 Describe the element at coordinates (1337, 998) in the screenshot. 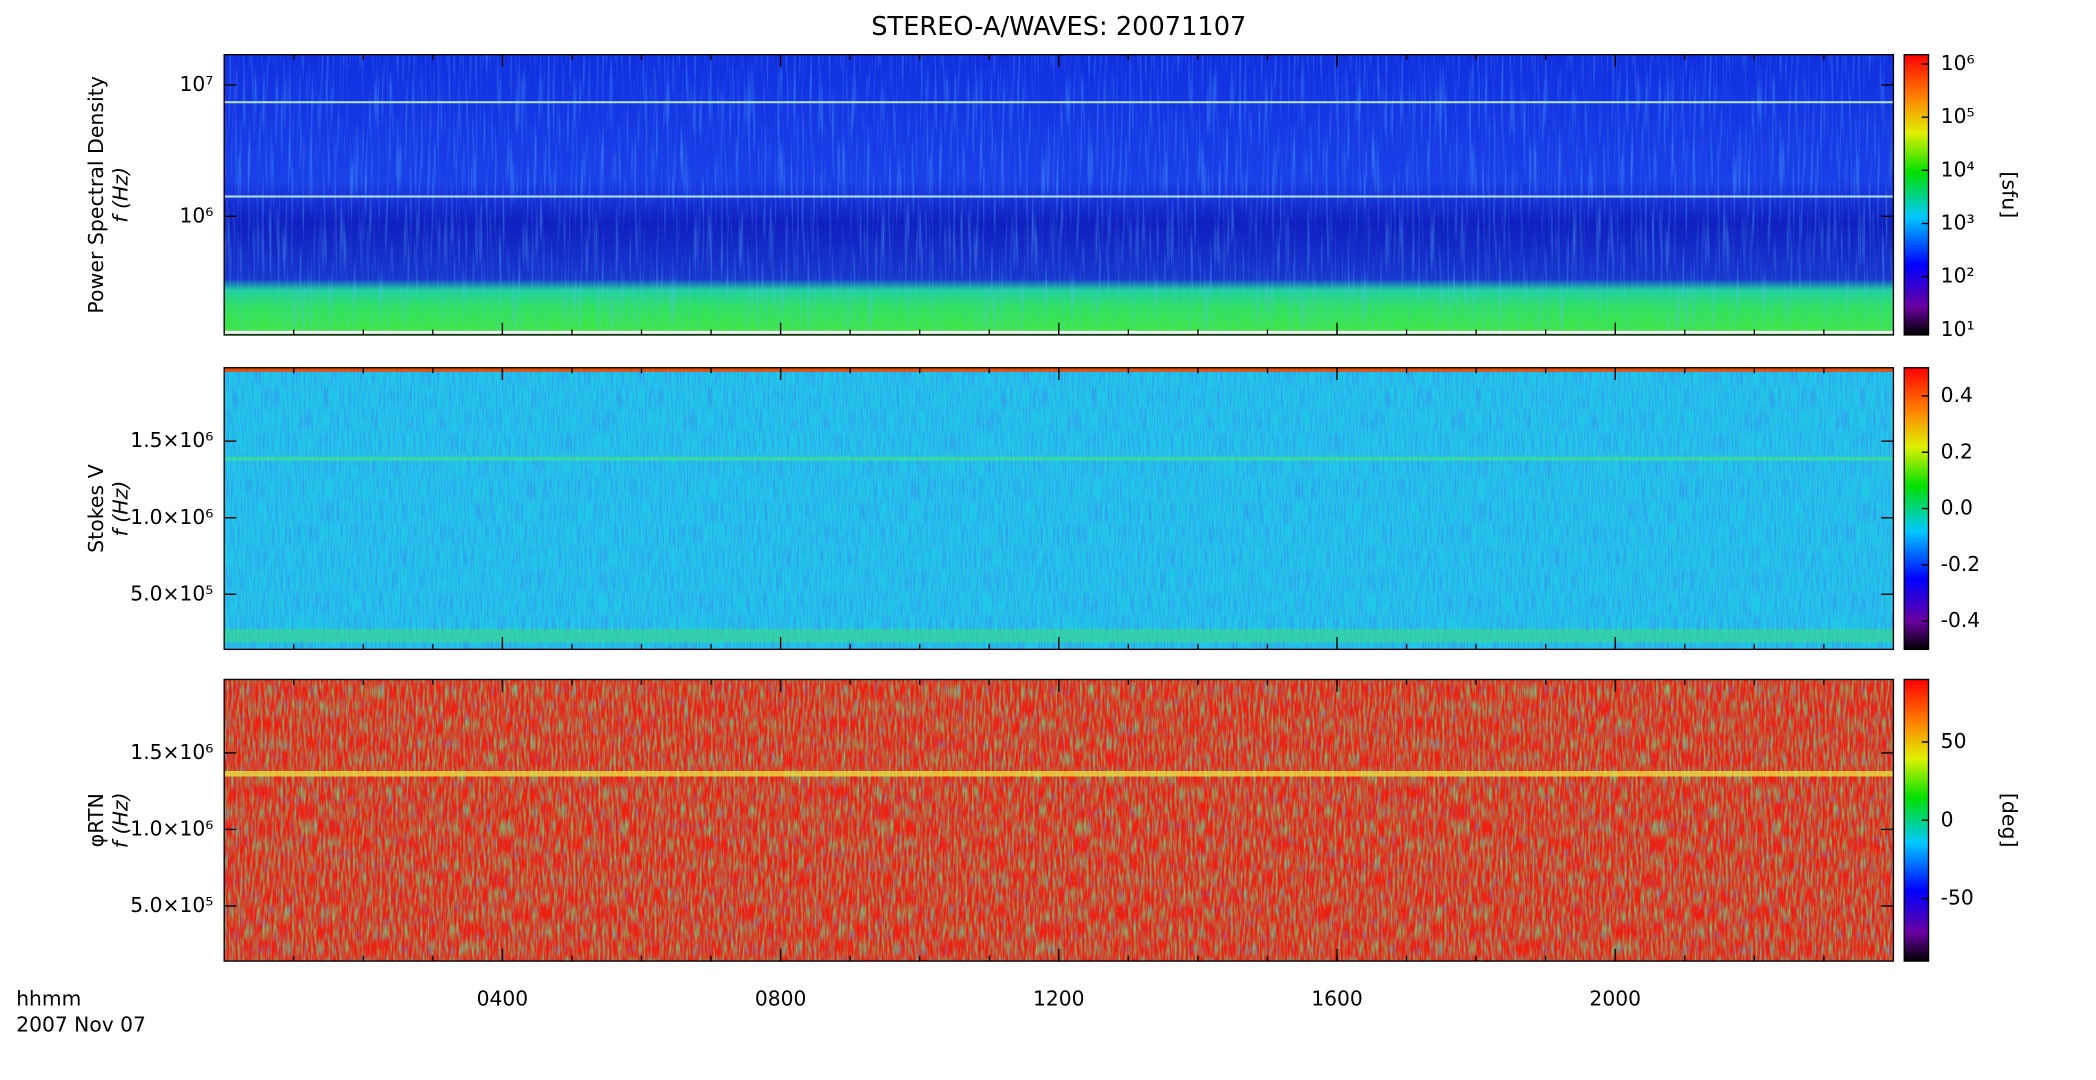

I see `x-tick-label: 1600` at that location.